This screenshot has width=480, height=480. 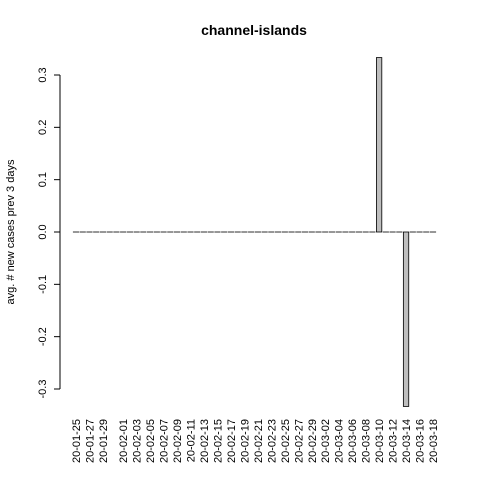 What do you see at coordinates (340, 441) in the screenshot?
I see `x-tick-label: 20-03-04` at bounding box center [340, 441].